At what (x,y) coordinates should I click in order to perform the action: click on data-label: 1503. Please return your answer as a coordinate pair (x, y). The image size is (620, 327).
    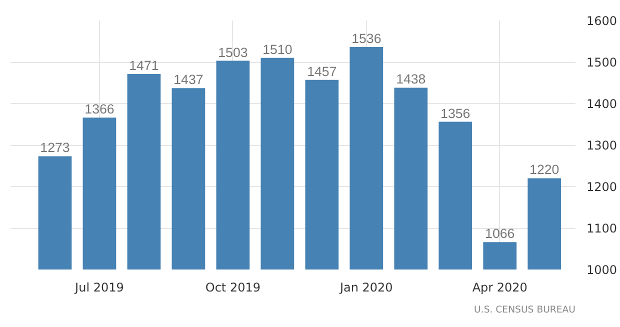
    Looking at the image, I should click on (233, 52).